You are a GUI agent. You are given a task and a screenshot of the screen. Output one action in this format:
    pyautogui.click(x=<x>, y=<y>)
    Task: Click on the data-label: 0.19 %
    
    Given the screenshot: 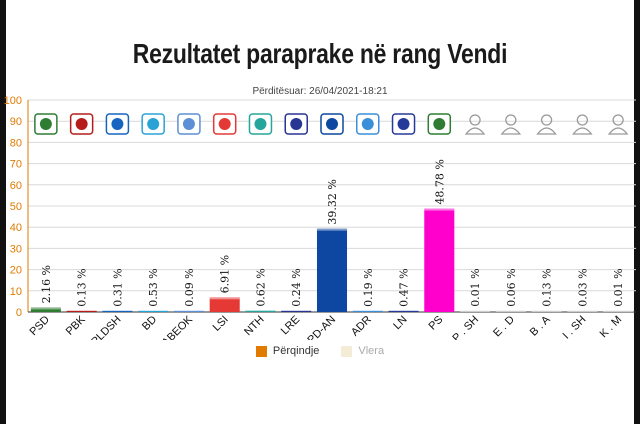 What is the action you would take?
    pyautogui.click(x=368, y=287)
    